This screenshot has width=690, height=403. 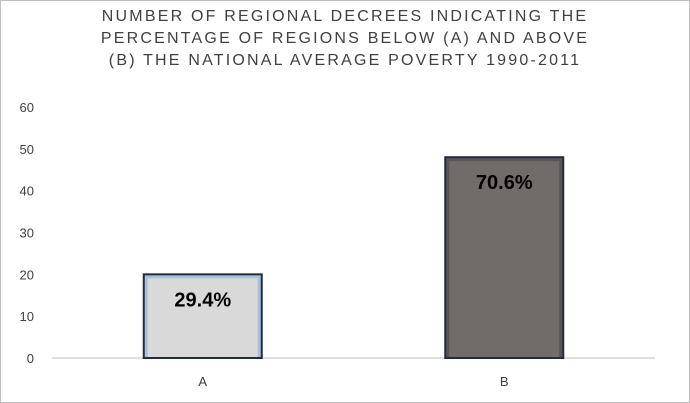 What do you see at coordinates (27, 316) in the screenshot?
I see `y-tick-label: 10` at bounding box center [27, 316].